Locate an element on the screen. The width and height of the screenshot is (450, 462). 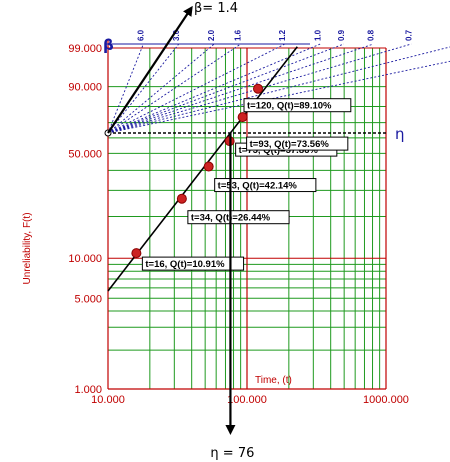
y-tick-label: 5.000 is located at coordinates (88, 299).